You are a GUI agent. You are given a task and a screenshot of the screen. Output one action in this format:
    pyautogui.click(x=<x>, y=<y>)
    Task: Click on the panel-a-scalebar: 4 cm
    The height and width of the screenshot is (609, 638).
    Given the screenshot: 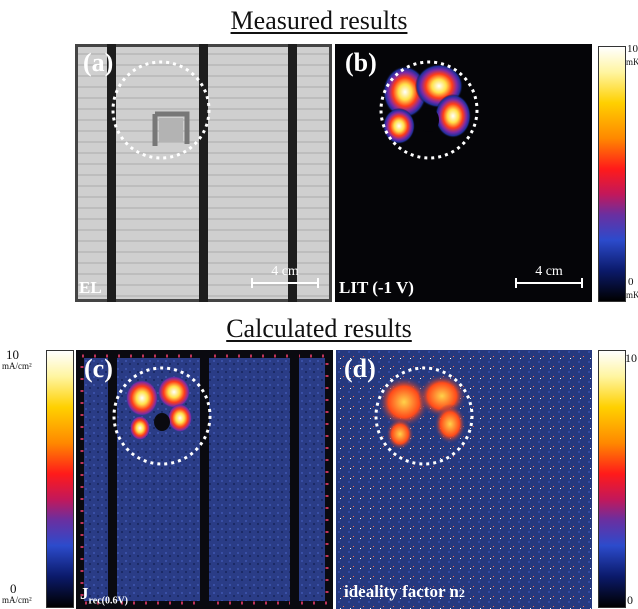 What is the action you would take?
    pyautogui.click(x=285, y=276)
    